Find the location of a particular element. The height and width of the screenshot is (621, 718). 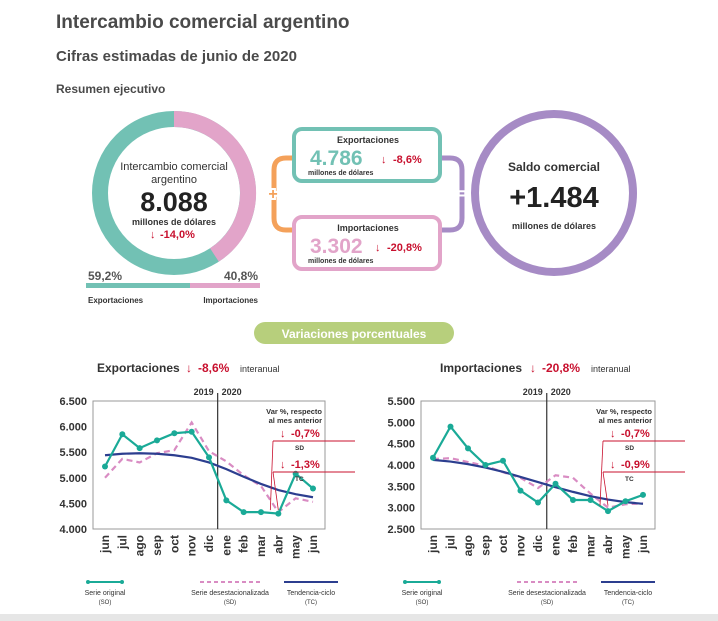

minus-sign: - is located at coordinates (462, 192).